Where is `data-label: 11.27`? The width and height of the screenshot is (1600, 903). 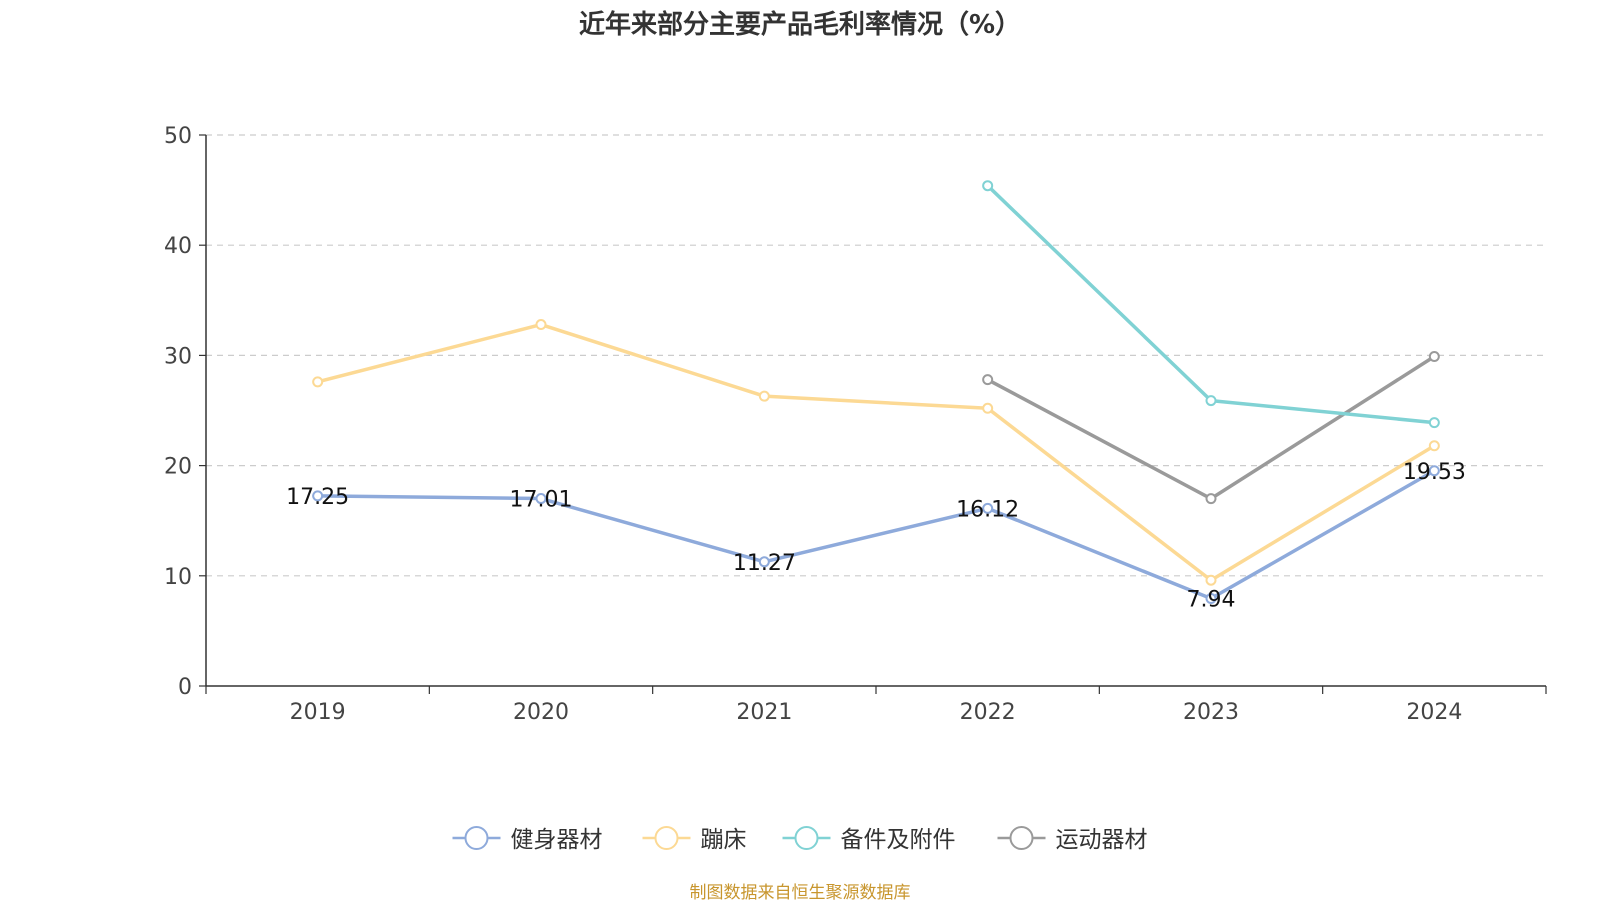 data-label: 11.27 is located at coordinates (764, 563).